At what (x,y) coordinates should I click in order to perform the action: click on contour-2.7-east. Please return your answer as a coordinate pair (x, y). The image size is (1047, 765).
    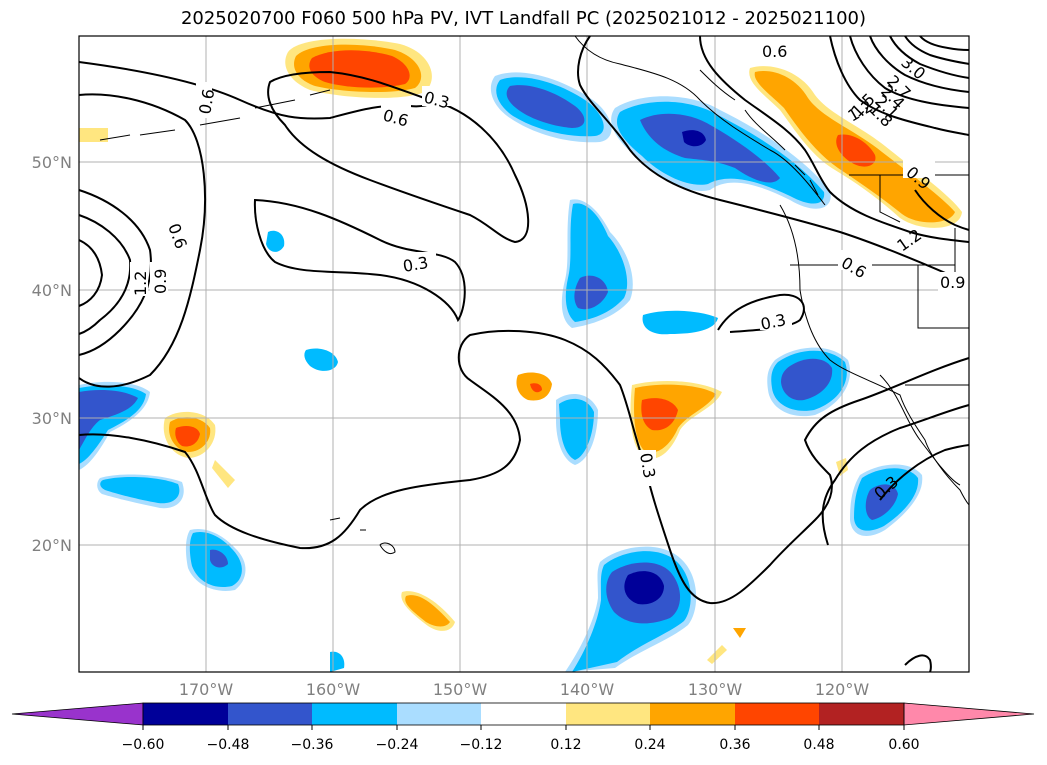
    Looking at the image, I should click on (944, 43).